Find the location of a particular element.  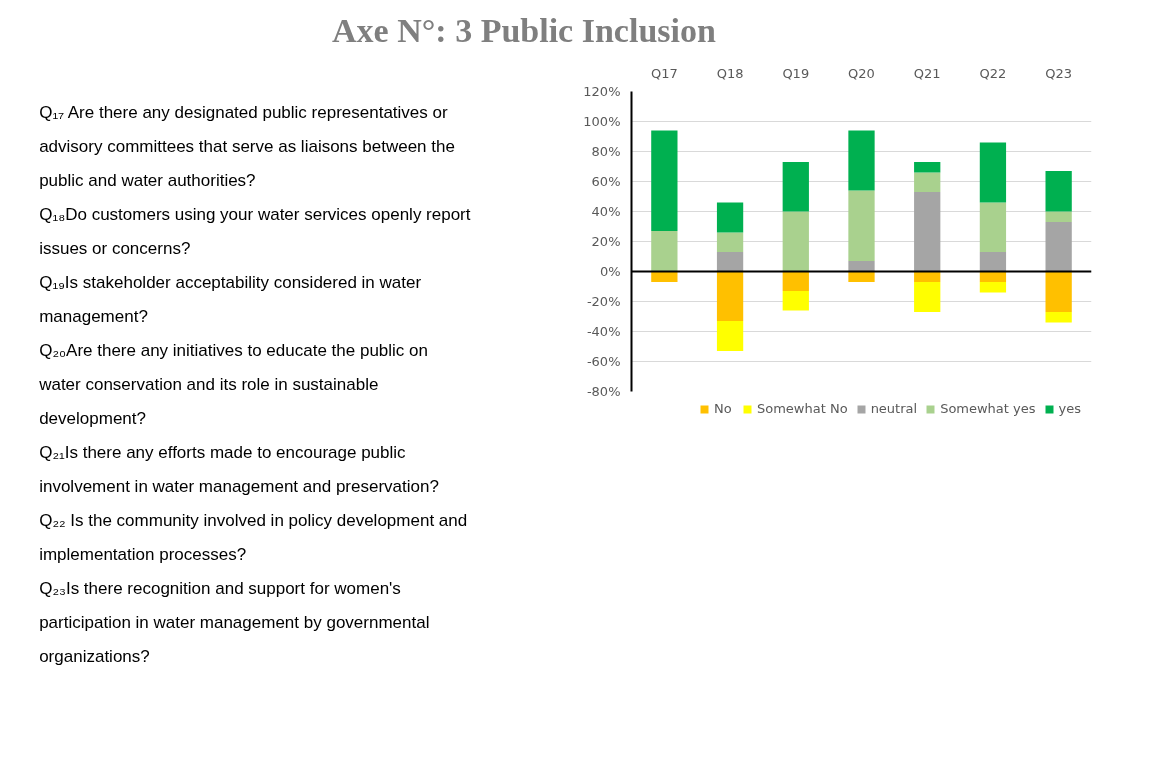

y-tick-label: 80% is located at coordinates (606, 151).